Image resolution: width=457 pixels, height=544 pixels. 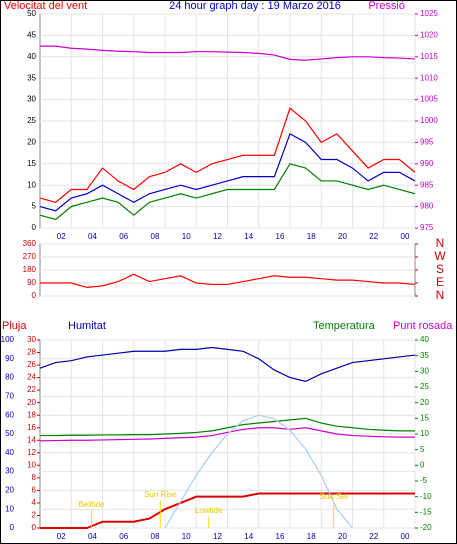 What do you see at coordinates (429, 35) in the screenshot?
I see `y2-tick-label: 1020` at bounding box center [429, 35].